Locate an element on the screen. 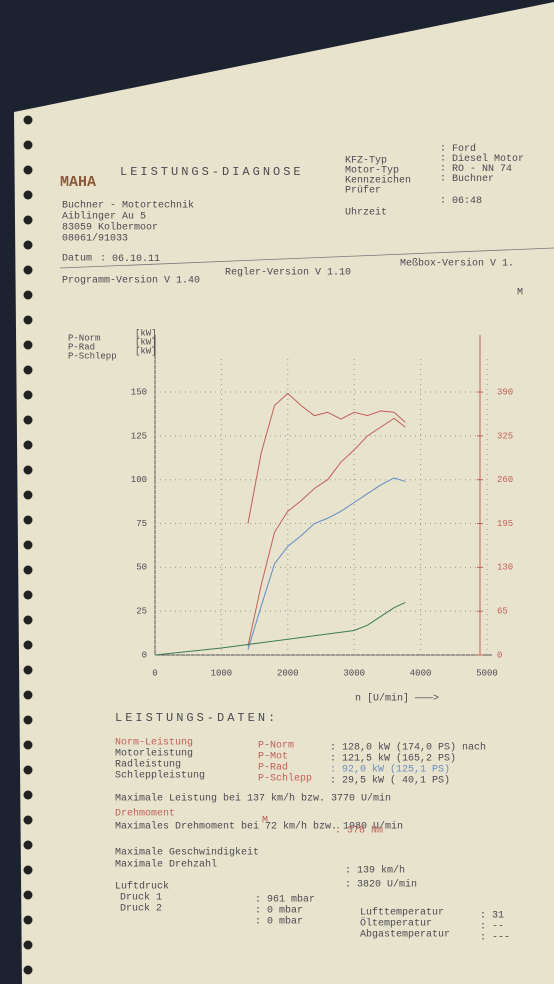 The image size is (554, 984). pressure-label: Luftdruck is located at coordinates (142, 887).